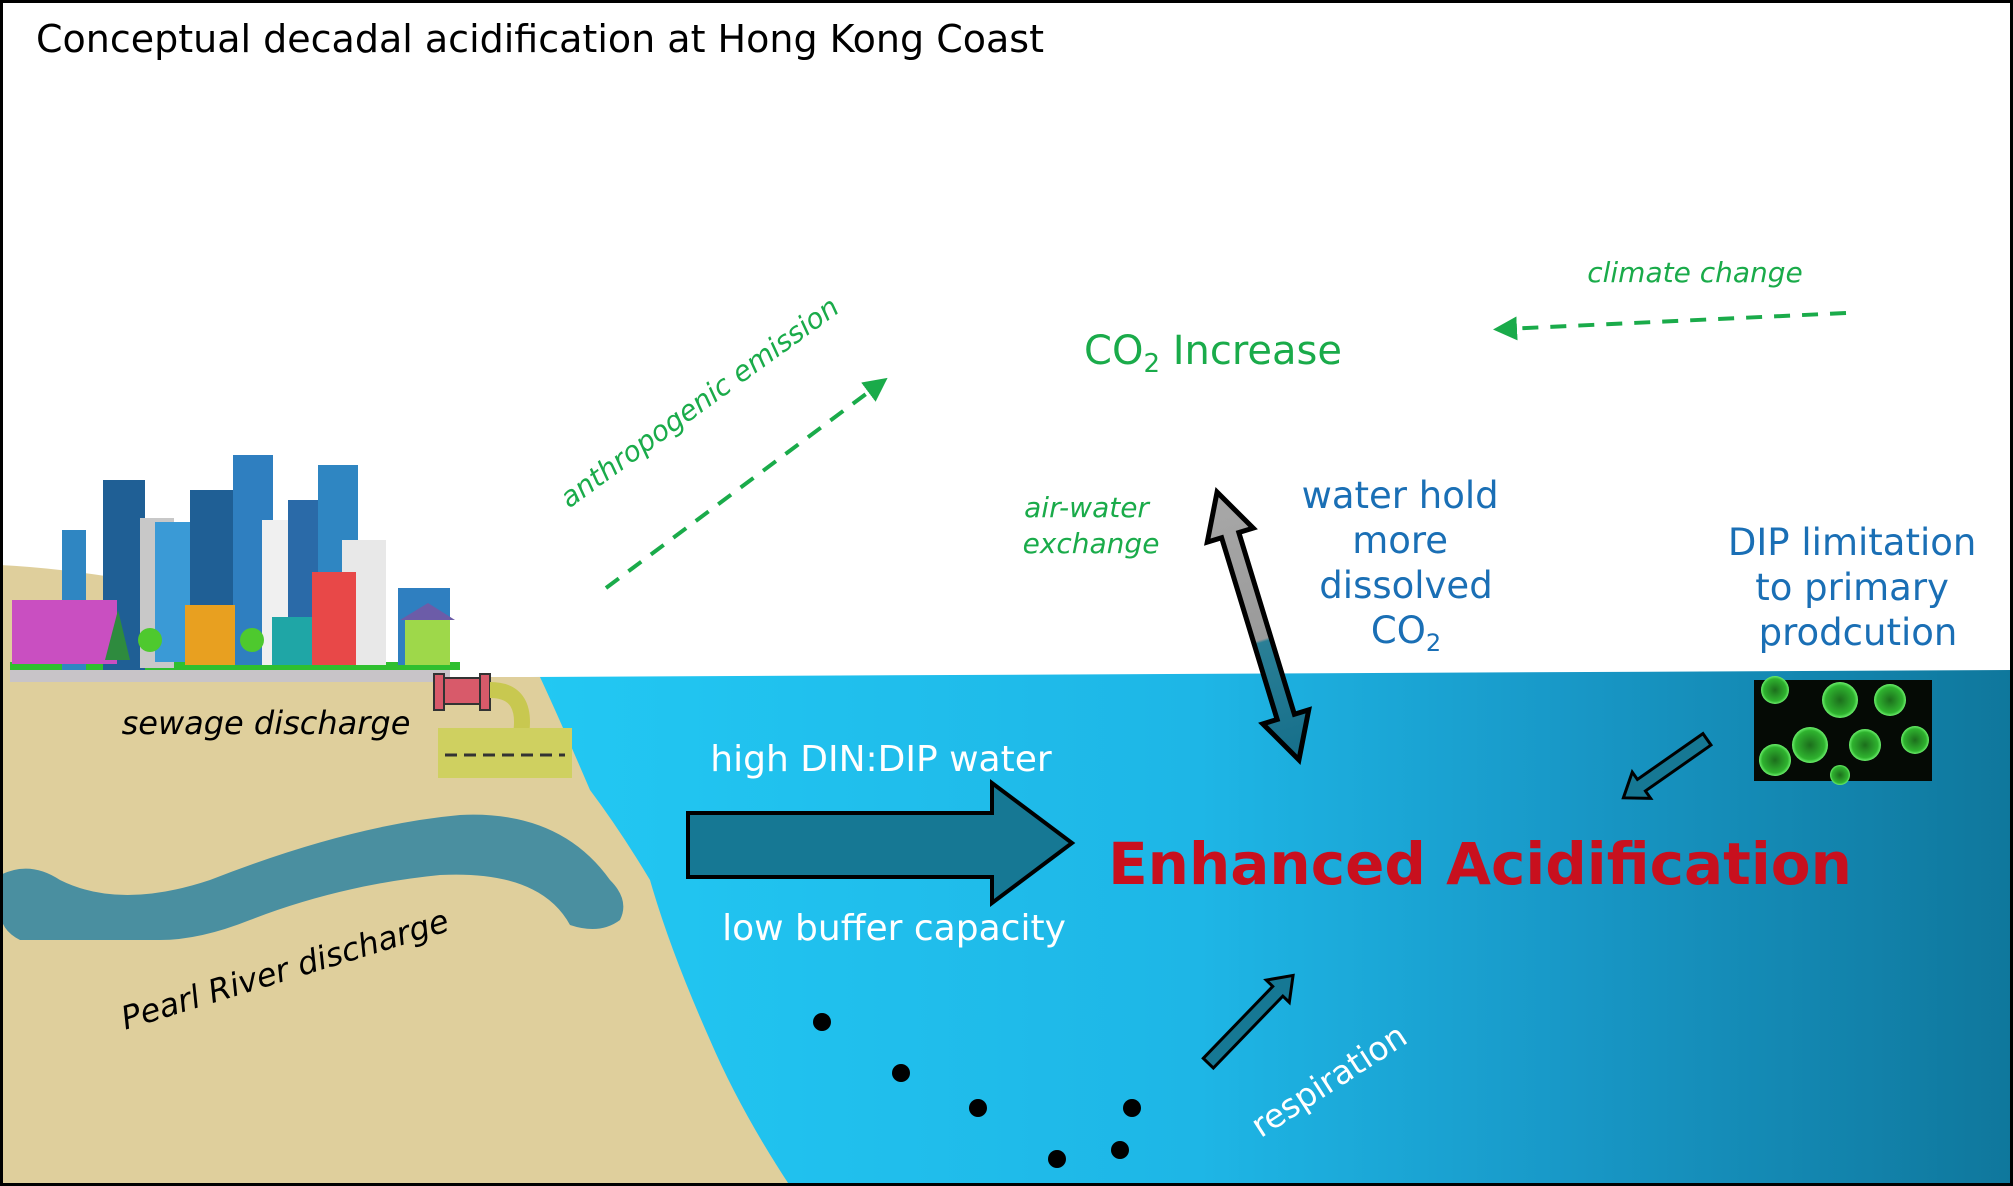  Describe the element at coordinates (1667, 765) in the screenshot. I see `dip-limitation-arrow` at that location.